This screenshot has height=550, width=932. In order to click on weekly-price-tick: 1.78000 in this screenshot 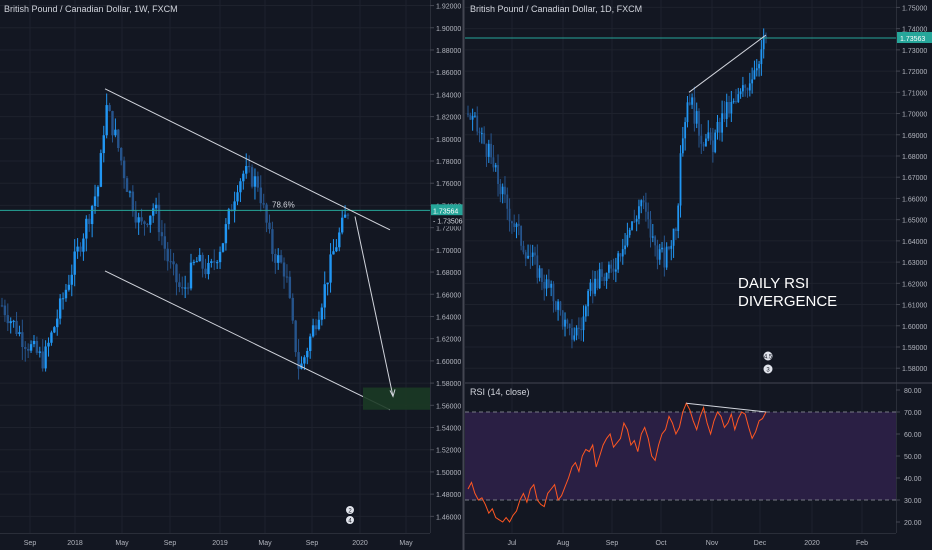, I will do `click(448, 162)`.